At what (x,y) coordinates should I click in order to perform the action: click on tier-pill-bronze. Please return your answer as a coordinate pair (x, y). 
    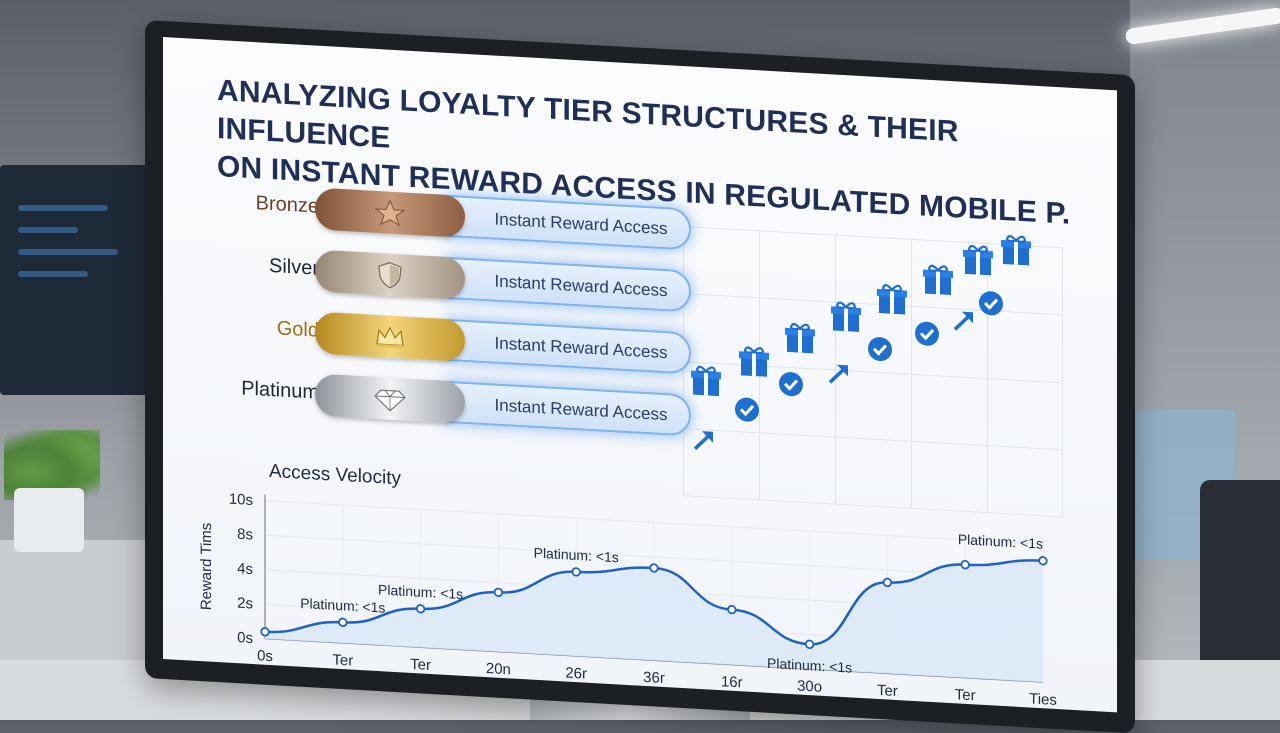
    Looking at the image, I should click on (390, 212).